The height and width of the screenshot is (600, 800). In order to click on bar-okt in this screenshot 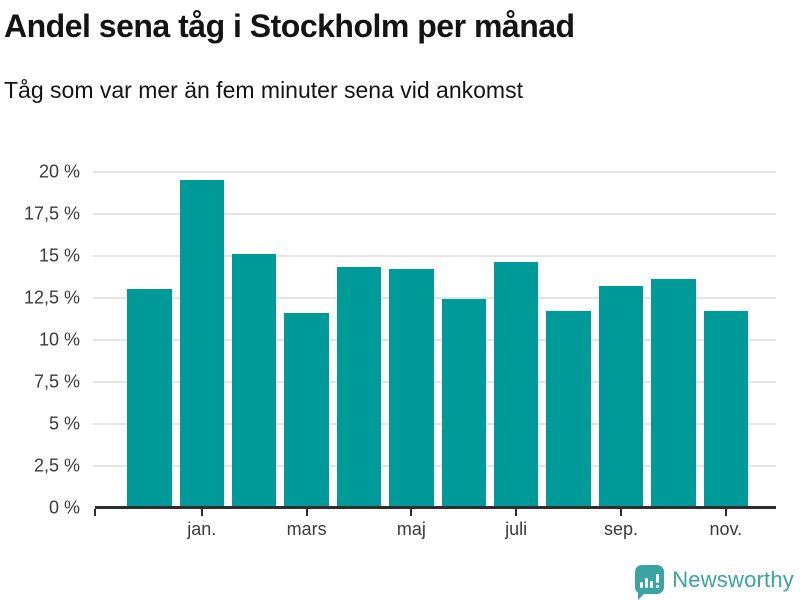, I will do `click(673, 393)`.